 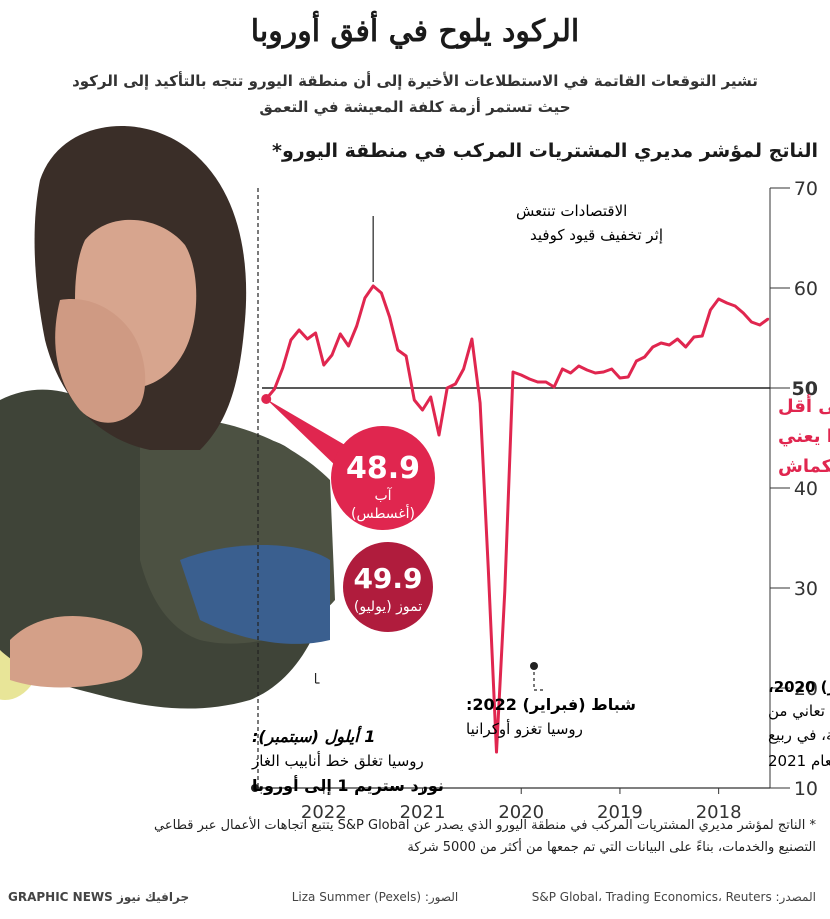 I want to click on x-tick-label: 2021, so click(x=423, y=812).